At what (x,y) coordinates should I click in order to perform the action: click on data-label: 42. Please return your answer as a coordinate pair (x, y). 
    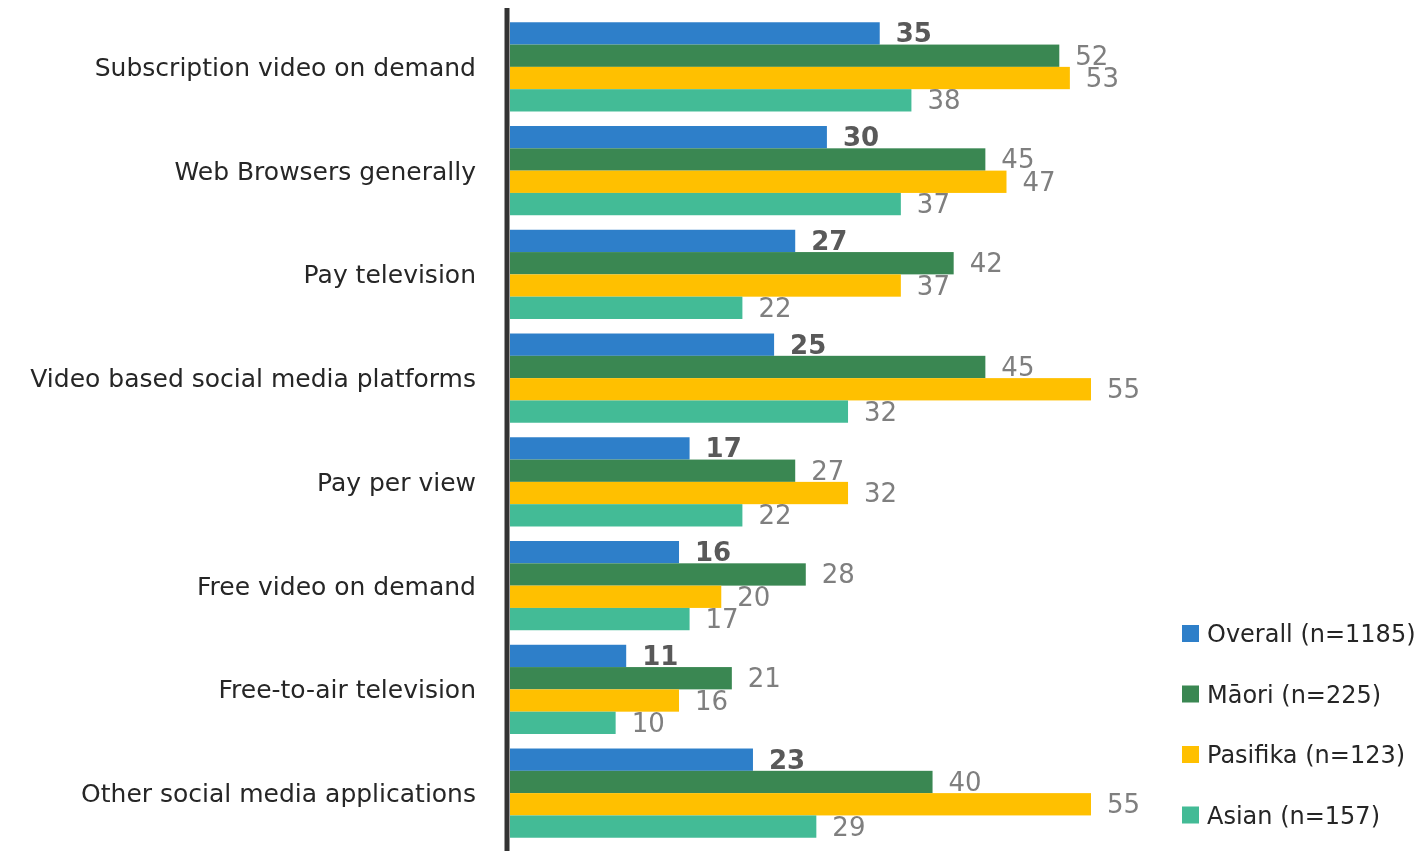
    Looking at the image, I should click on (986, 263).